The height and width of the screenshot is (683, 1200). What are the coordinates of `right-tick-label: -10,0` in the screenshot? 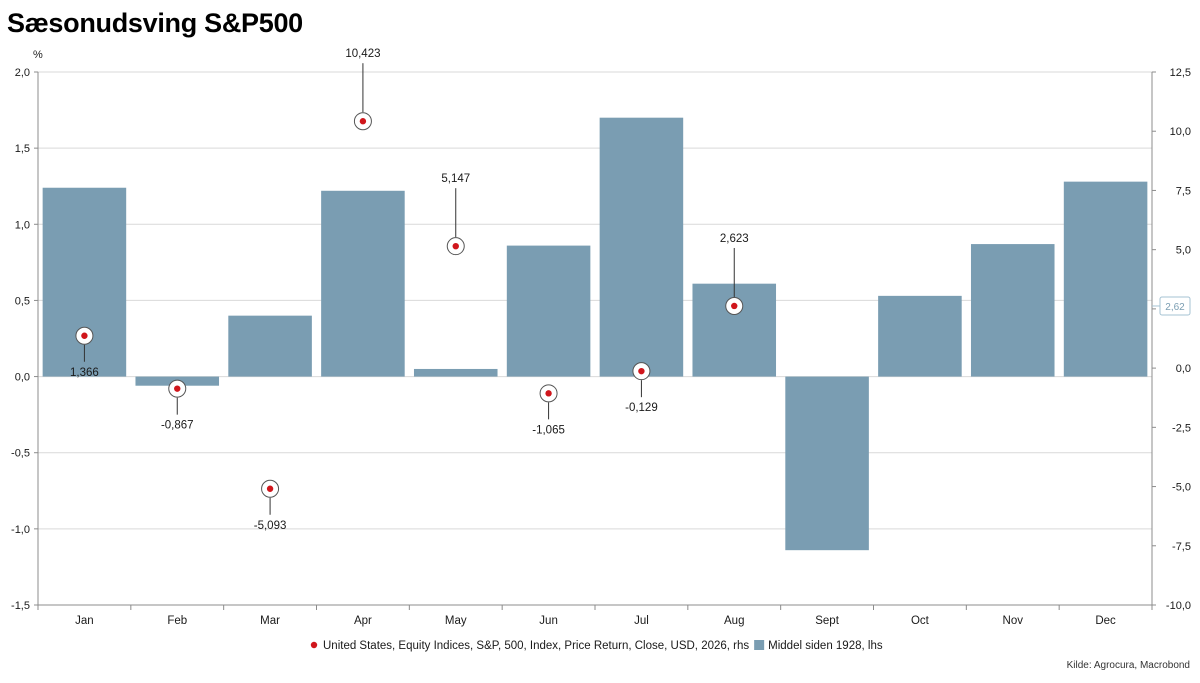 It's located at (1178, 606).